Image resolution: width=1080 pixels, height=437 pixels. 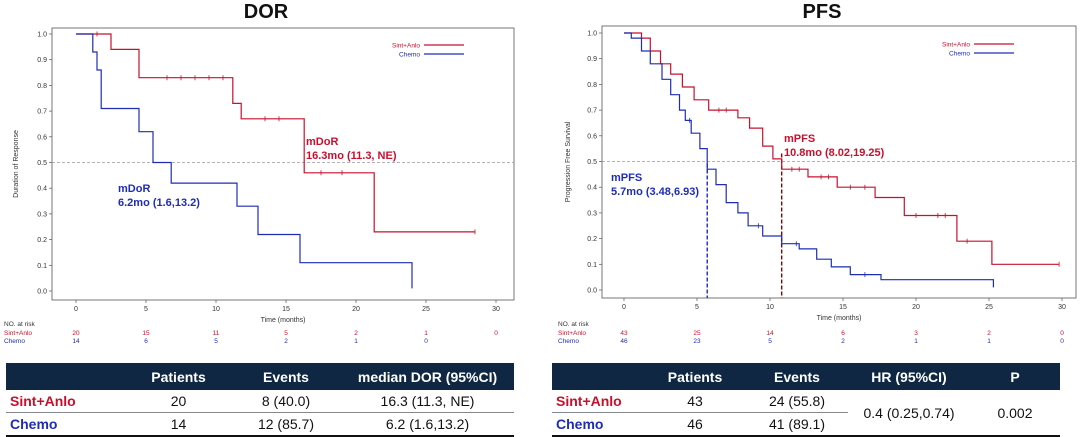 What do you see at coordinates (695, 401) in the screenshot?
I see `pfs-patients-sint: 43` at bounding box center [695, 401].